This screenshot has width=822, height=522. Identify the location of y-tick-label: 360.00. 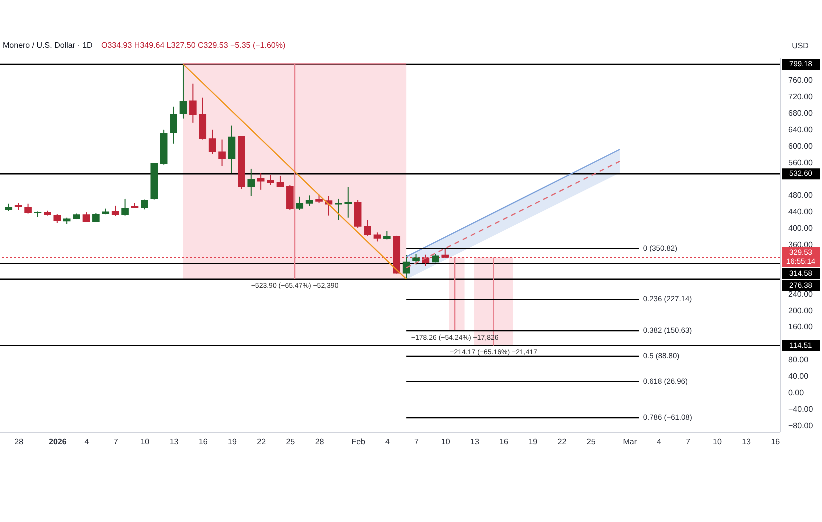
(801, 245).